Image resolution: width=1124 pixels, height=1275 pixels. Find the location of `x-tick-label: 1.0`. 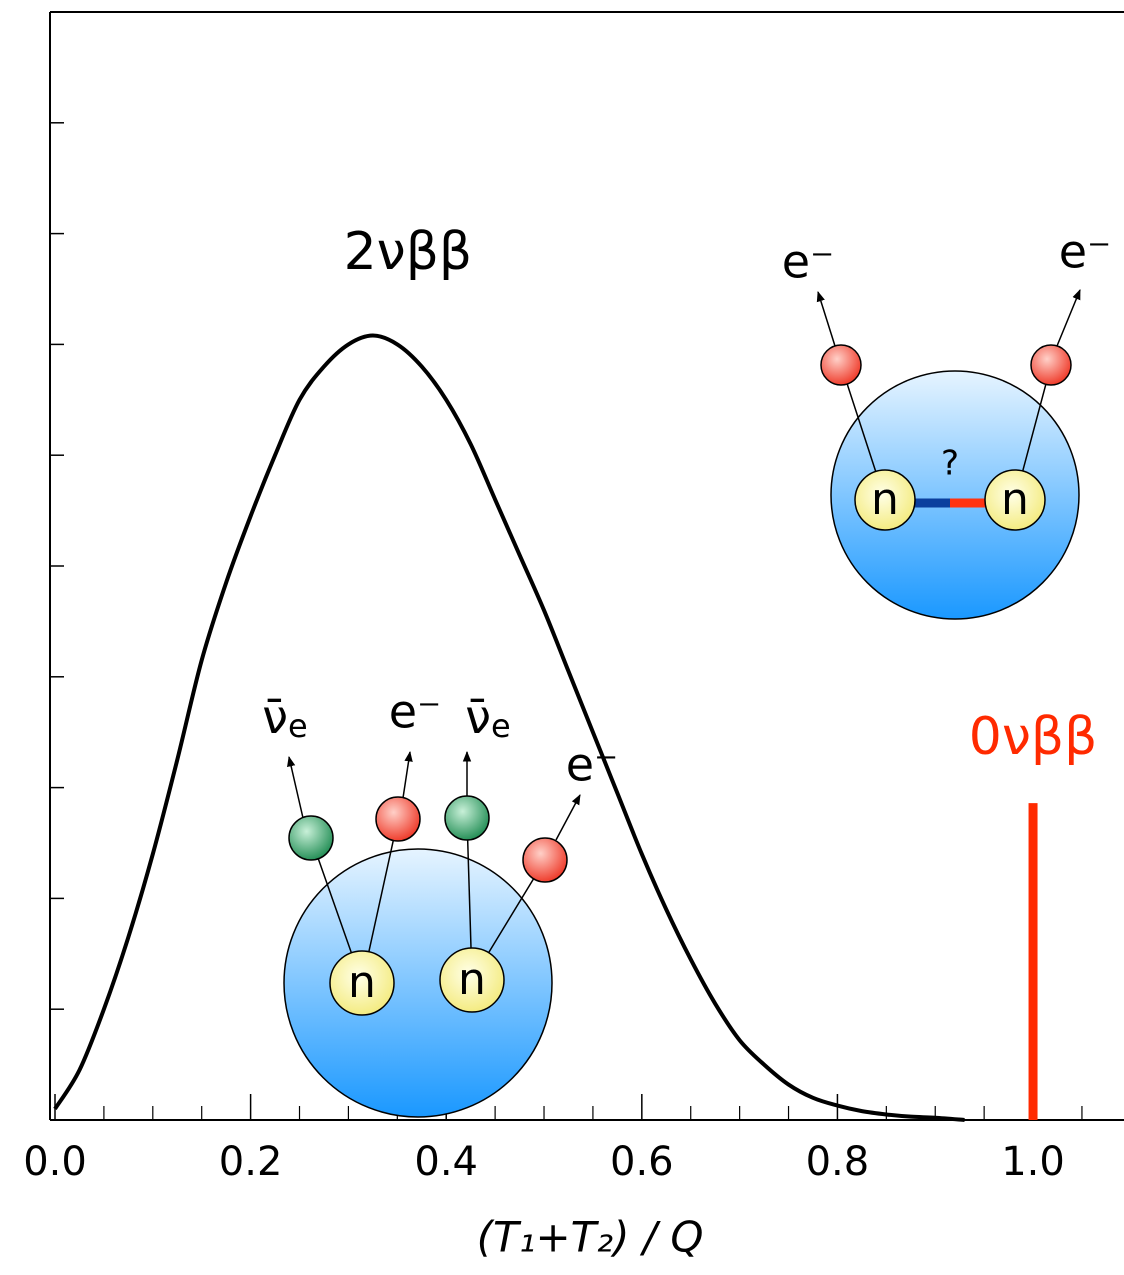

x-tick-label: 1.0 is located at coordinates (1033, 1162).